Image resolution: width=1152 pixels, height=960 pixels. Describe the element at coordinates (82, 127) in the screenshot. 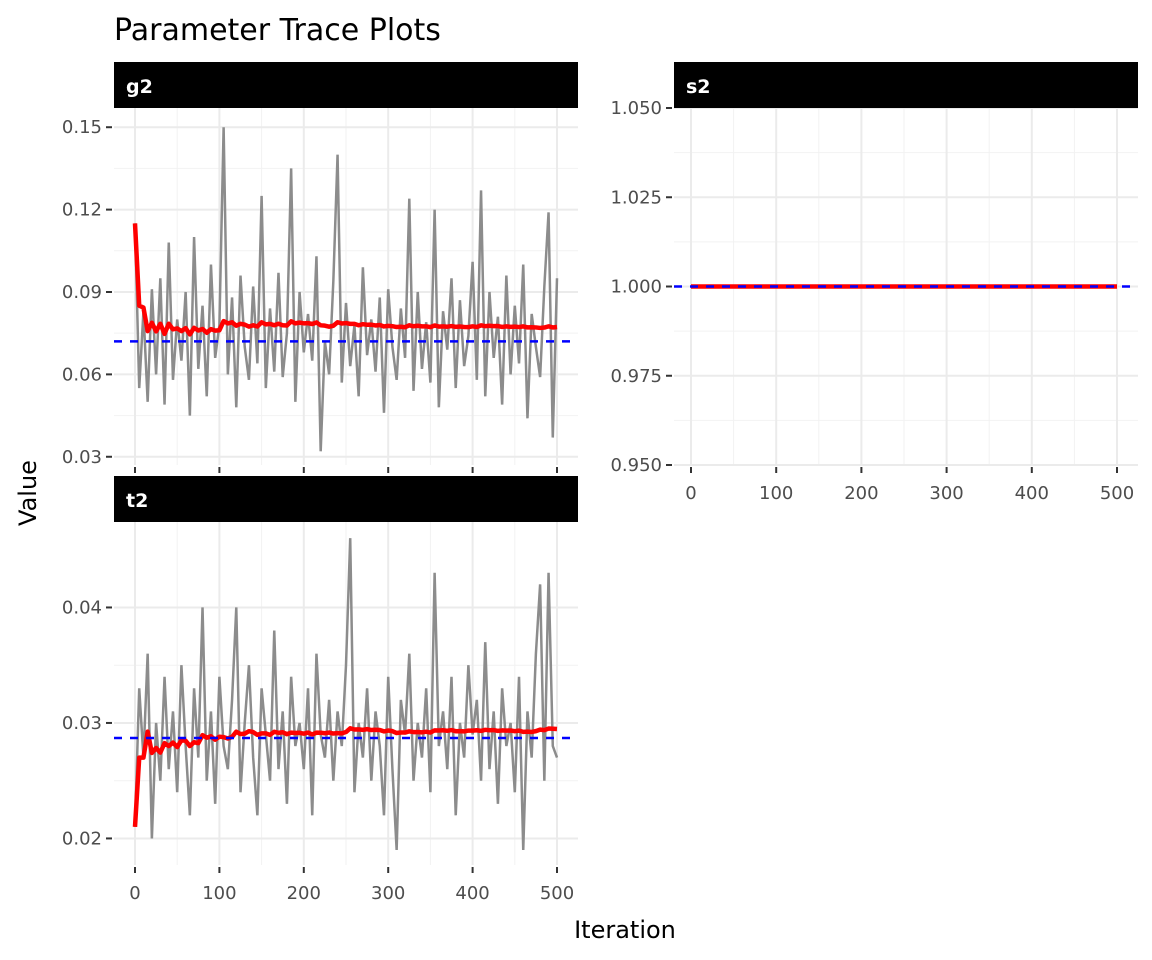

I see `y-tick-label: 0.15` at that location.